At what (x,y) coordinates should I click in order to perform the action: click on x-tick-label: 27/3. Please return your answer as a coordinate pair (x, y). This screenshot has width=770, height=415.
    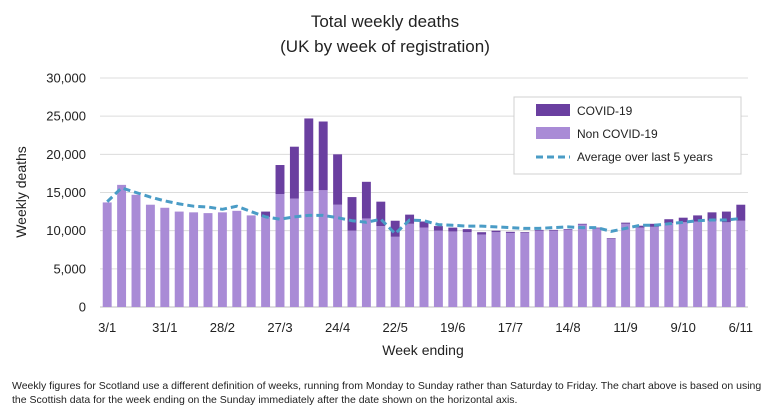
    Looking at the image, I should click on (279, 327).